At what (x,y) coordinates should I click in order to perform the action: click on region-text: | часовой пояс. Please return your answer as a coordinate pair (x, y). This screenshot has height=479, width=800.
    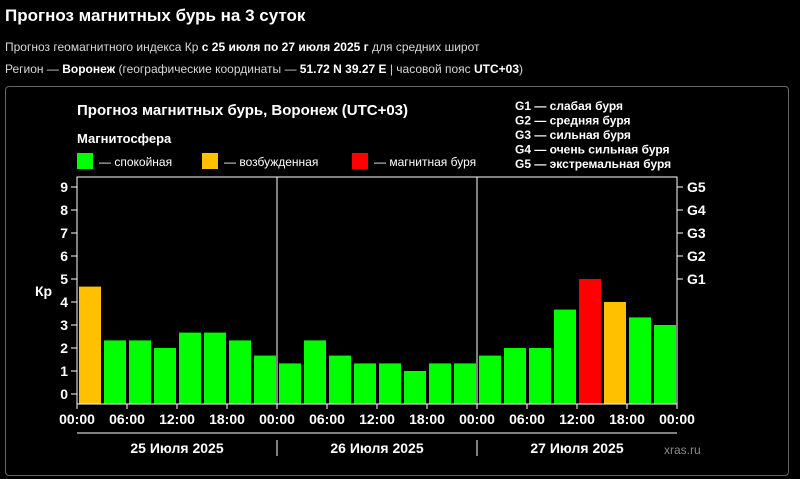
    Looking at the image, I should click on (430, 69).